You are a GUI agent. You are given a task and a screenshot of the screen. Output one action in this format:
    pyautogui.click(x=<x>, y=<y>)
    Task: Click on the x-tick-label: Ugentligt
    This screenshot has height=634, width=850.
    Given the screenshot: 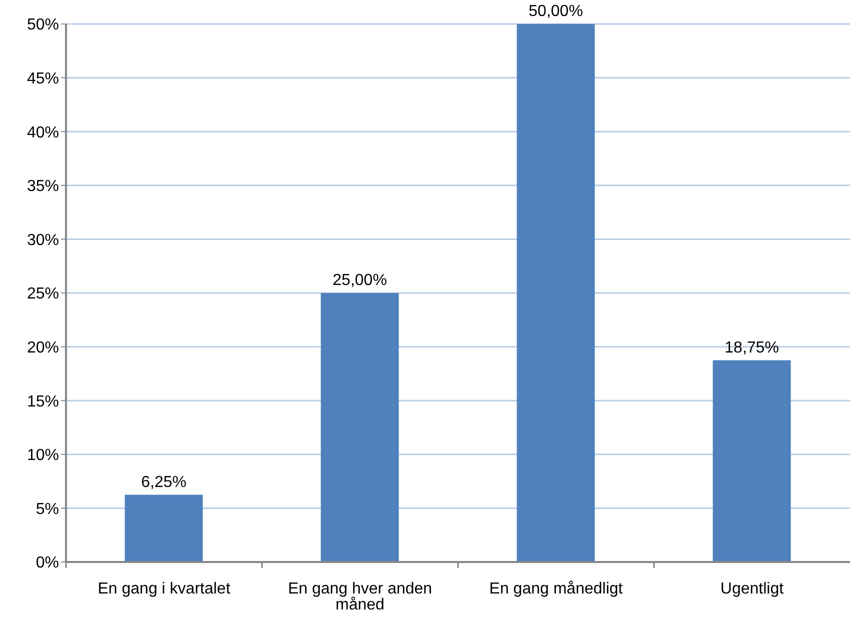 What is the action you would take?
    pyautogui.click(x=752, y=589)
    